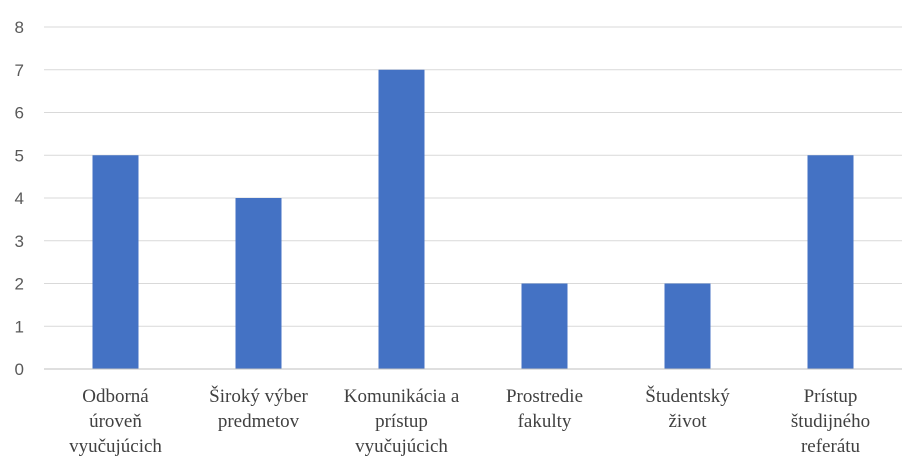 The height and width of the screenshot is (462, 912). I want to click on x-tick-label-line: Komunikácia a, so click(402, 396).